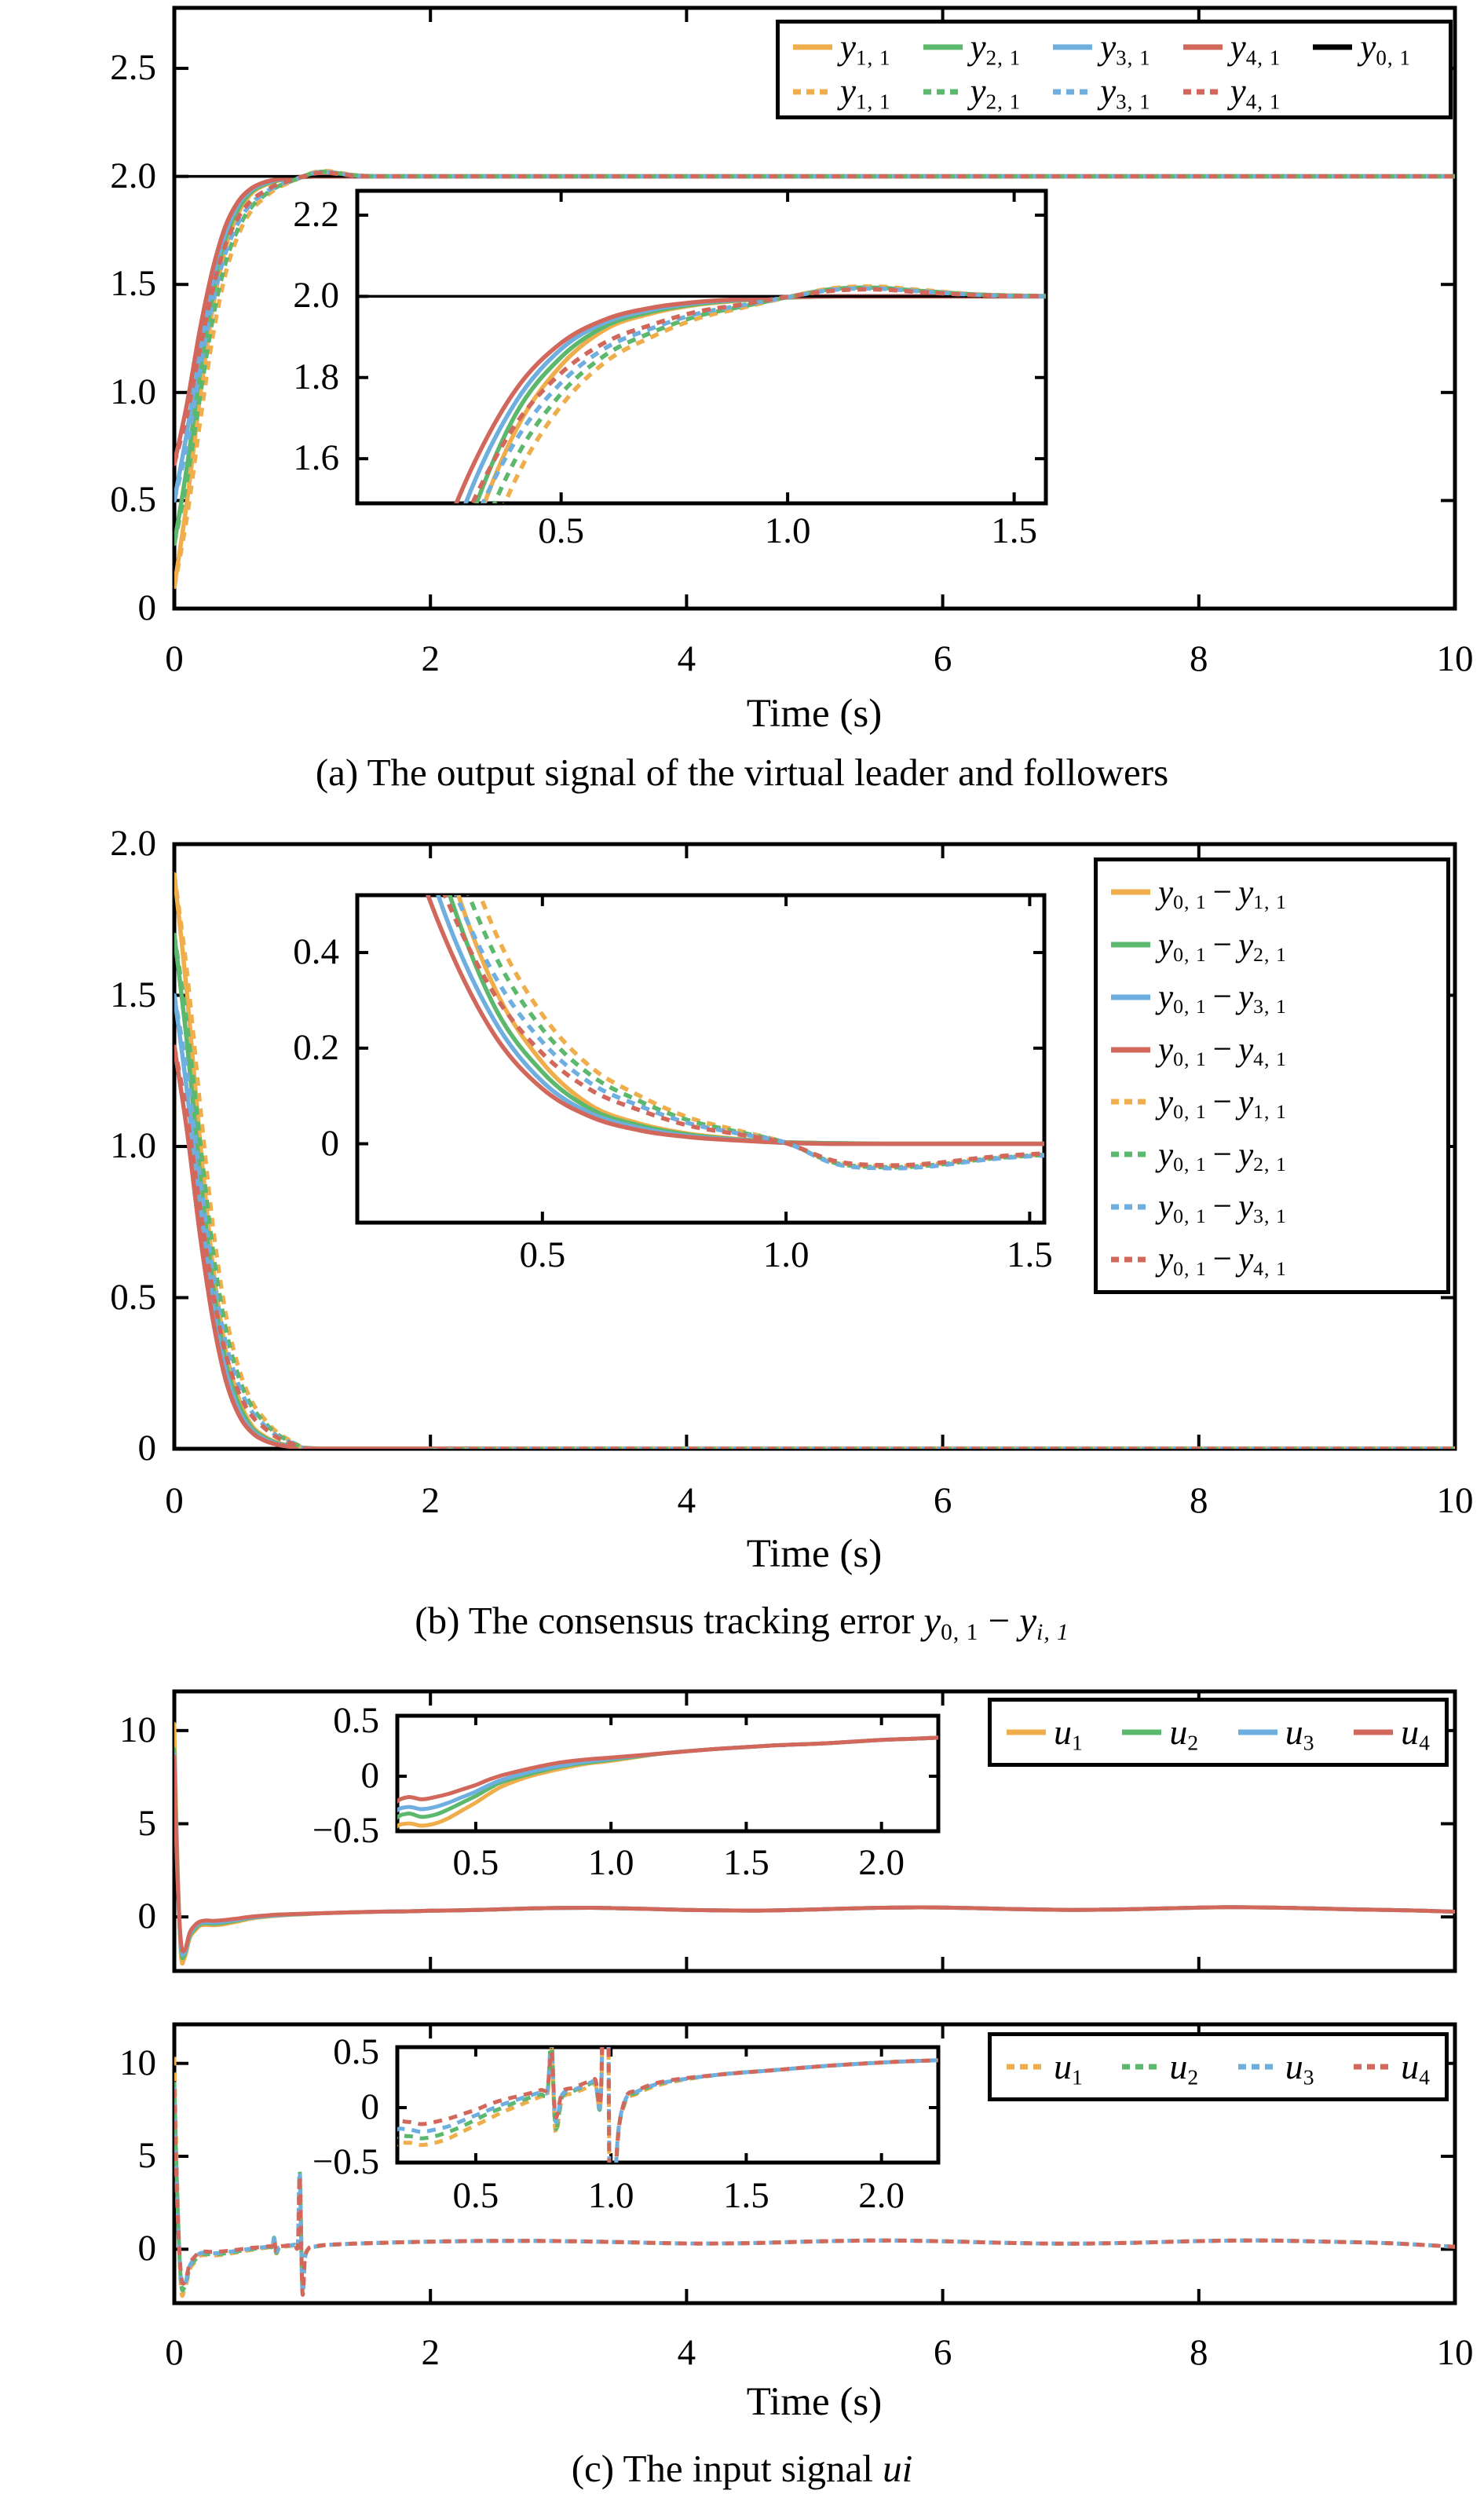  I want to click on c1-main-series-group, so click(815, 1843).